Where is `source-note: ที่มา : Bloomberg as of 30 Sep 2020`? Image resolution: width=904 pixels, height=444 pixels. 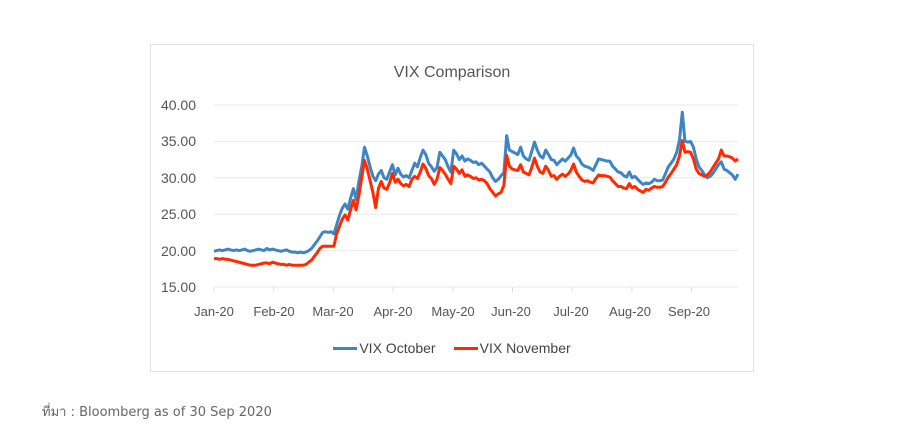
source-note: ที่มา : Bloomberg as of 30 Sep 2020 is located at coordinates (157, 412).